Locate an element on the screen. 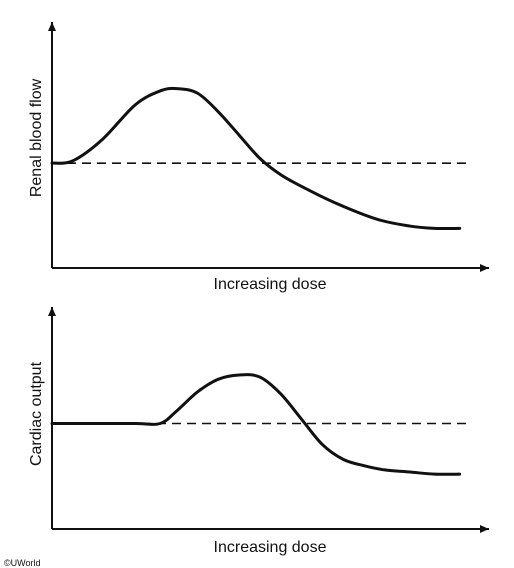  bottom-x-axis-label: Increasing dose is located at coordinates (270, 547).